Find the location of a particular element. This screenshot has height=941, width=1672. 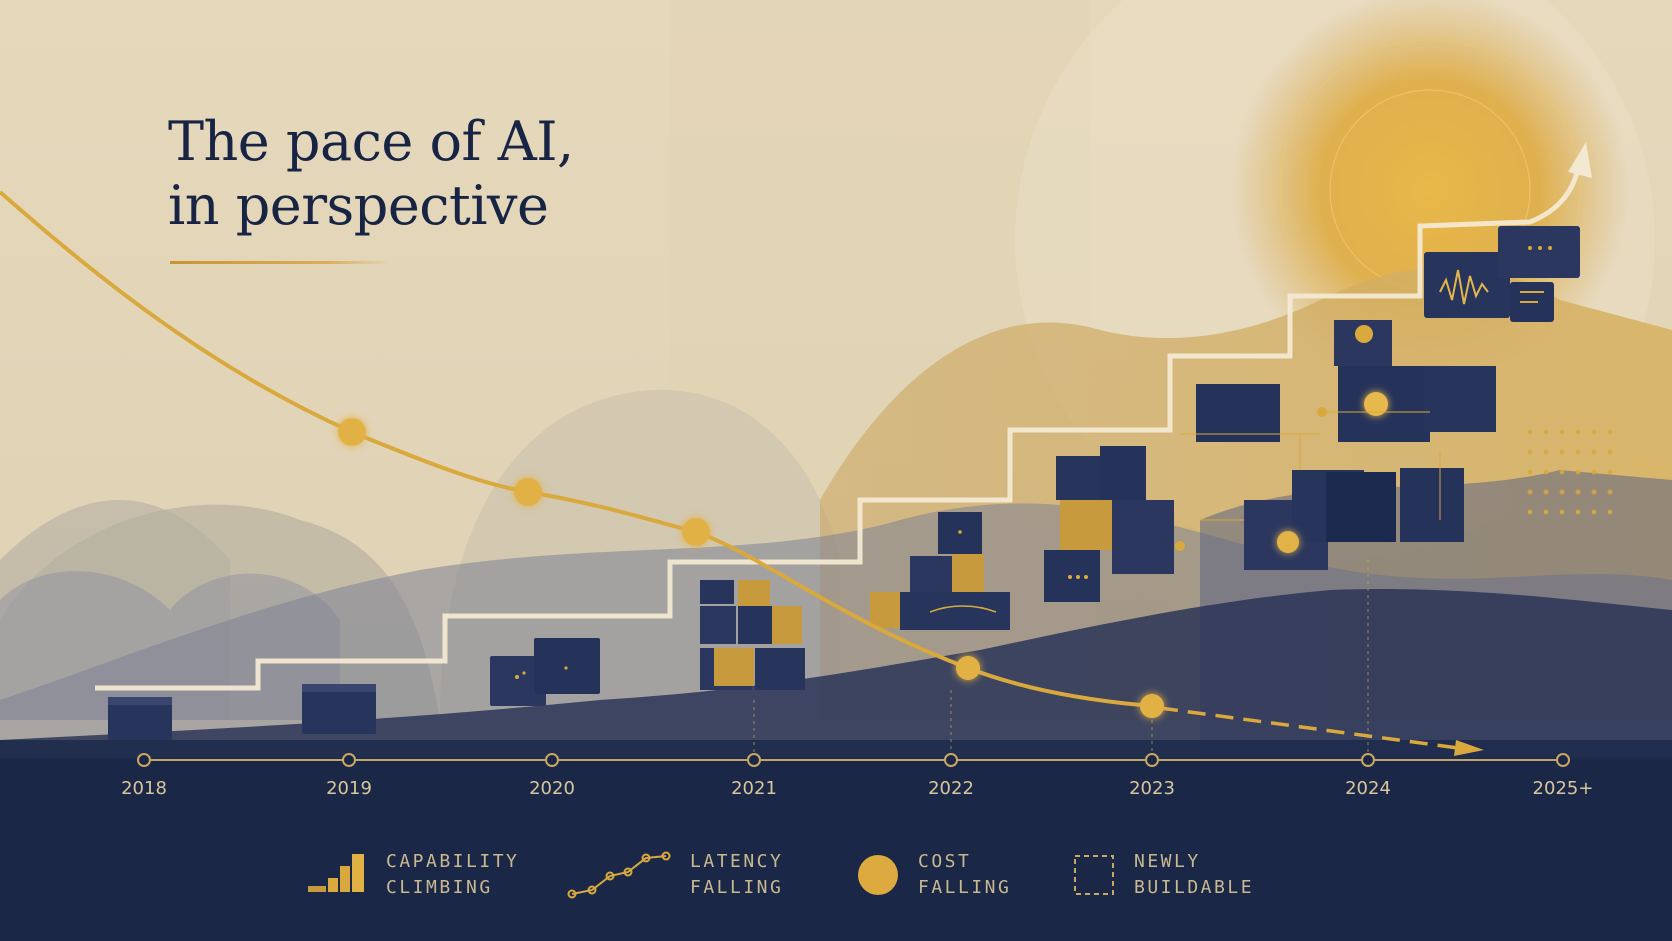

year-label: 2025+ is located at coordinates (1563, 788).